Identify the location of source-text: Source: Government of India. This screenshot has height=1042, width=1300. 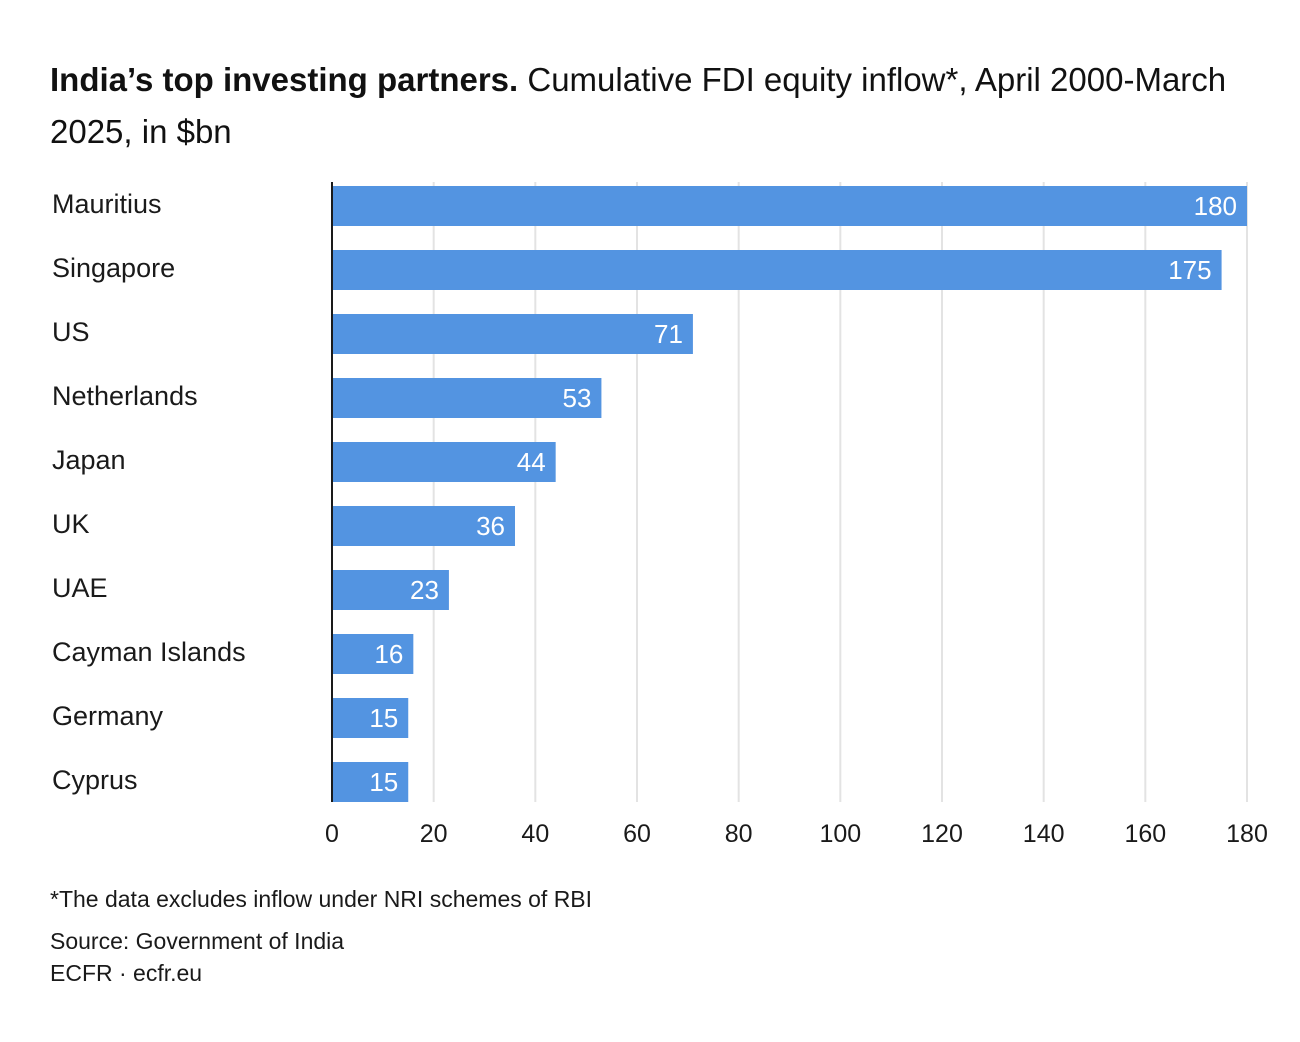
(197, 941).